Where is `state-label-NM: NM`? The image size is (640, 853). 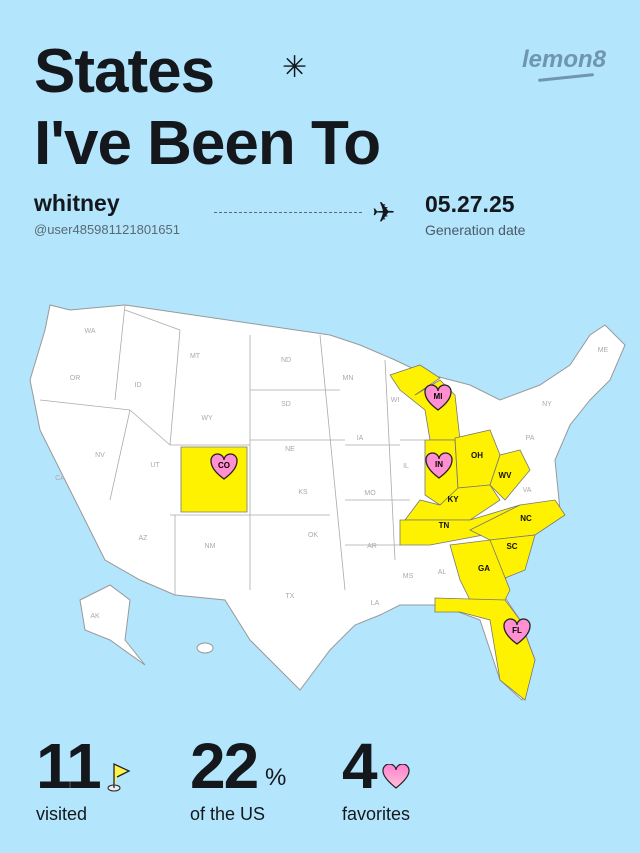
state-label-NM: NM is located at coordinates (210, 546).